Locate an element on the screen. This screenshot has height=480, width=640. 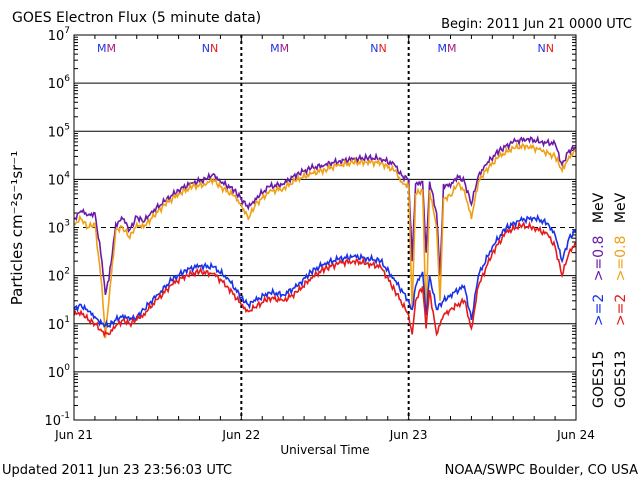
y-tick-label: 10¹ is located at coordinates (59, 324).